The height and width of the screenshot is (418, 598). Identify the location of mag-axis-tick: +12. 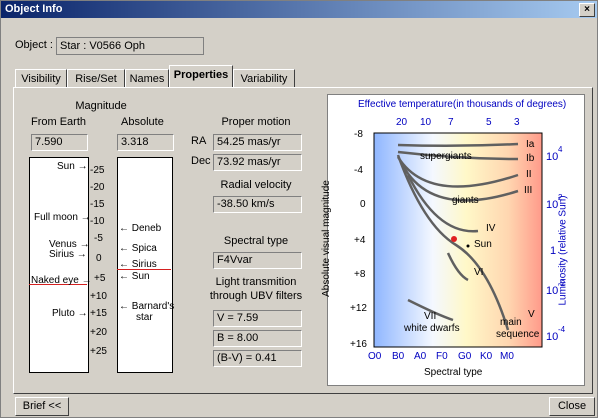
(358, 308).